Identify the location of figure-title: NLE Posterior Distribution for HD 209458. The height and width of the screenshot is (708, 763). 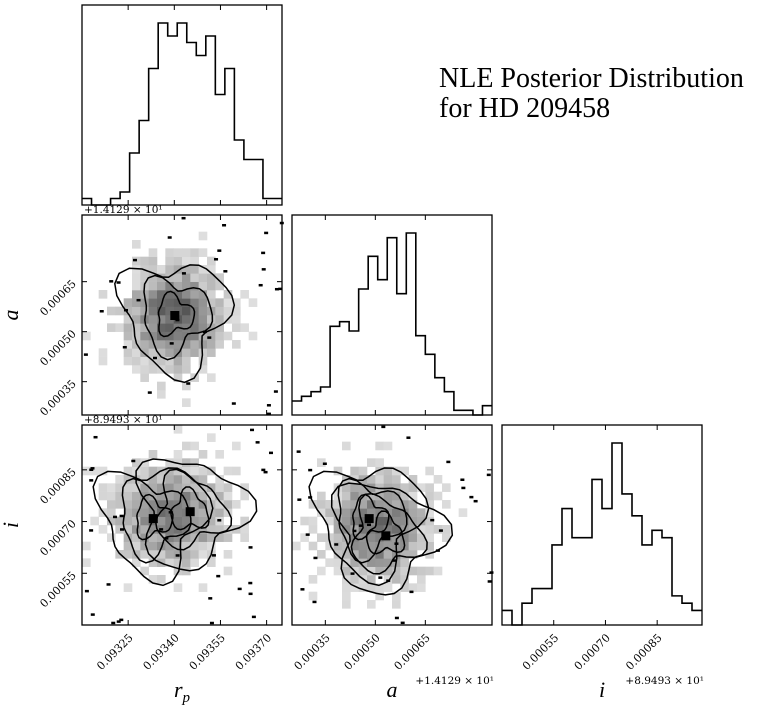
(591, 93).